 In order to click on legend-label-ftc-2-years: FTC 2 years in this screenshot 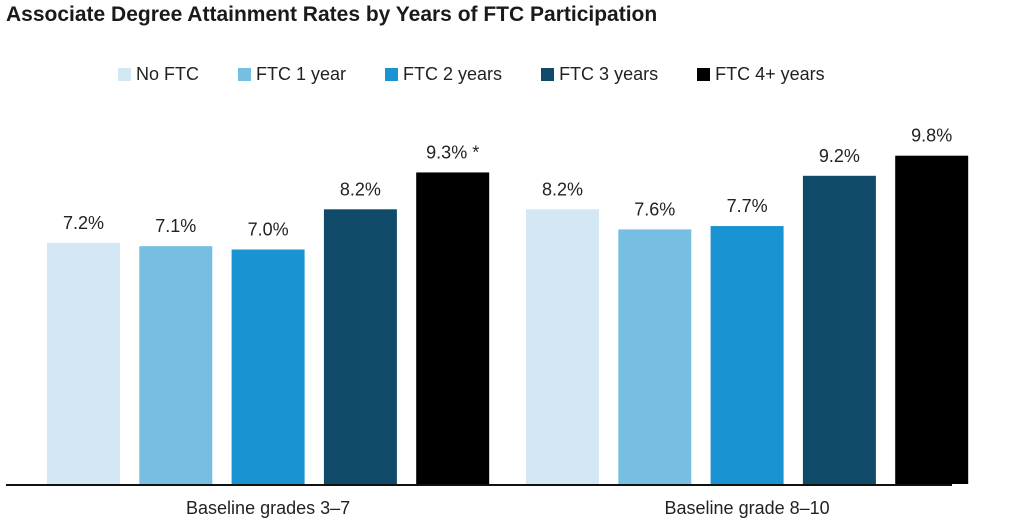, I will do `click(453, 74)`.